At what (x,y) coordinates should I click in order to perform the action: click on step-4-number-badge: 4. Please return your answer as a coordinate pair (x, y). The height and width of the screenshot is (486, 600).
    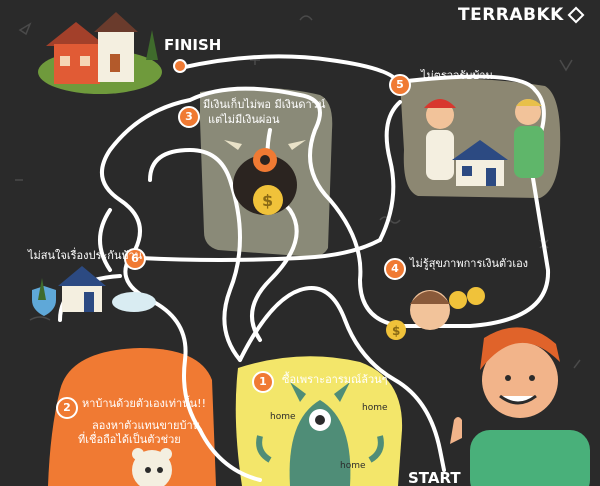
    Looking at the image, I should click on (395, 269).